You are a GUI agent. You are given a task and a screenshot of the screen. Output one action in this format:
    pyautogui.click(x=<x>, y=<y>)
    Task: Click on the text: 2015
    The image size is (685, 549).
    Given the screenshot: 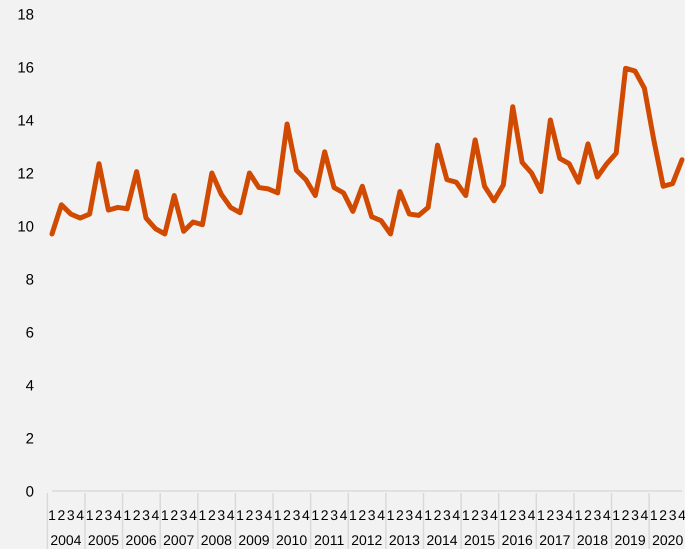 What is the action you would take?
    pyautogui.click(x=480, y=540)
    